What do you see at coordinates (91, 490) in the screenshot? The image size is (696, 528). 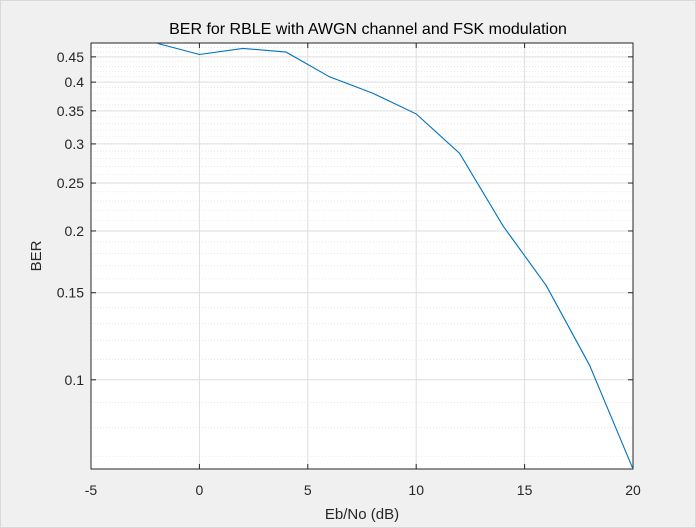 I see `x-tick-label: -5` at bounding box center [91, 490].